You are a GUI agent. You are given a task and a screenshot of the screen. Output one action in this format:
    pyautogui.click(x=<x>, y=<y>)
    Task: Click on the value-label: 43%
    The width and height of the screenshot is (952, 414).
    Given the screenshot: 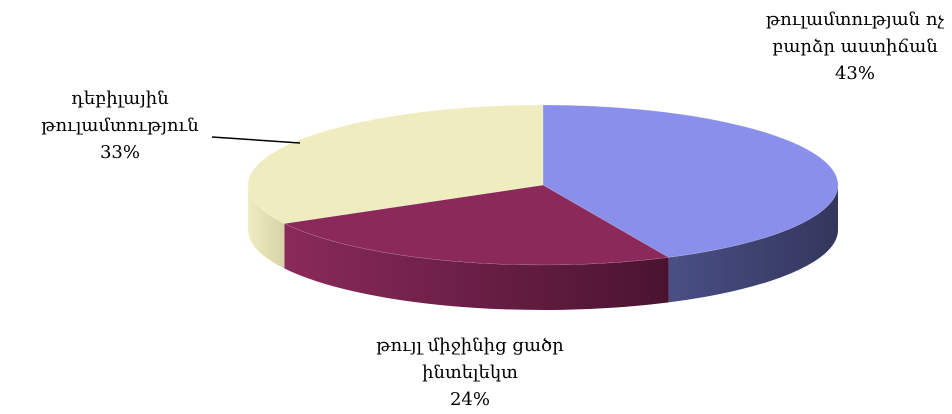 What is the action you would take?
    pyautogui.click(x=854, y=73)
    